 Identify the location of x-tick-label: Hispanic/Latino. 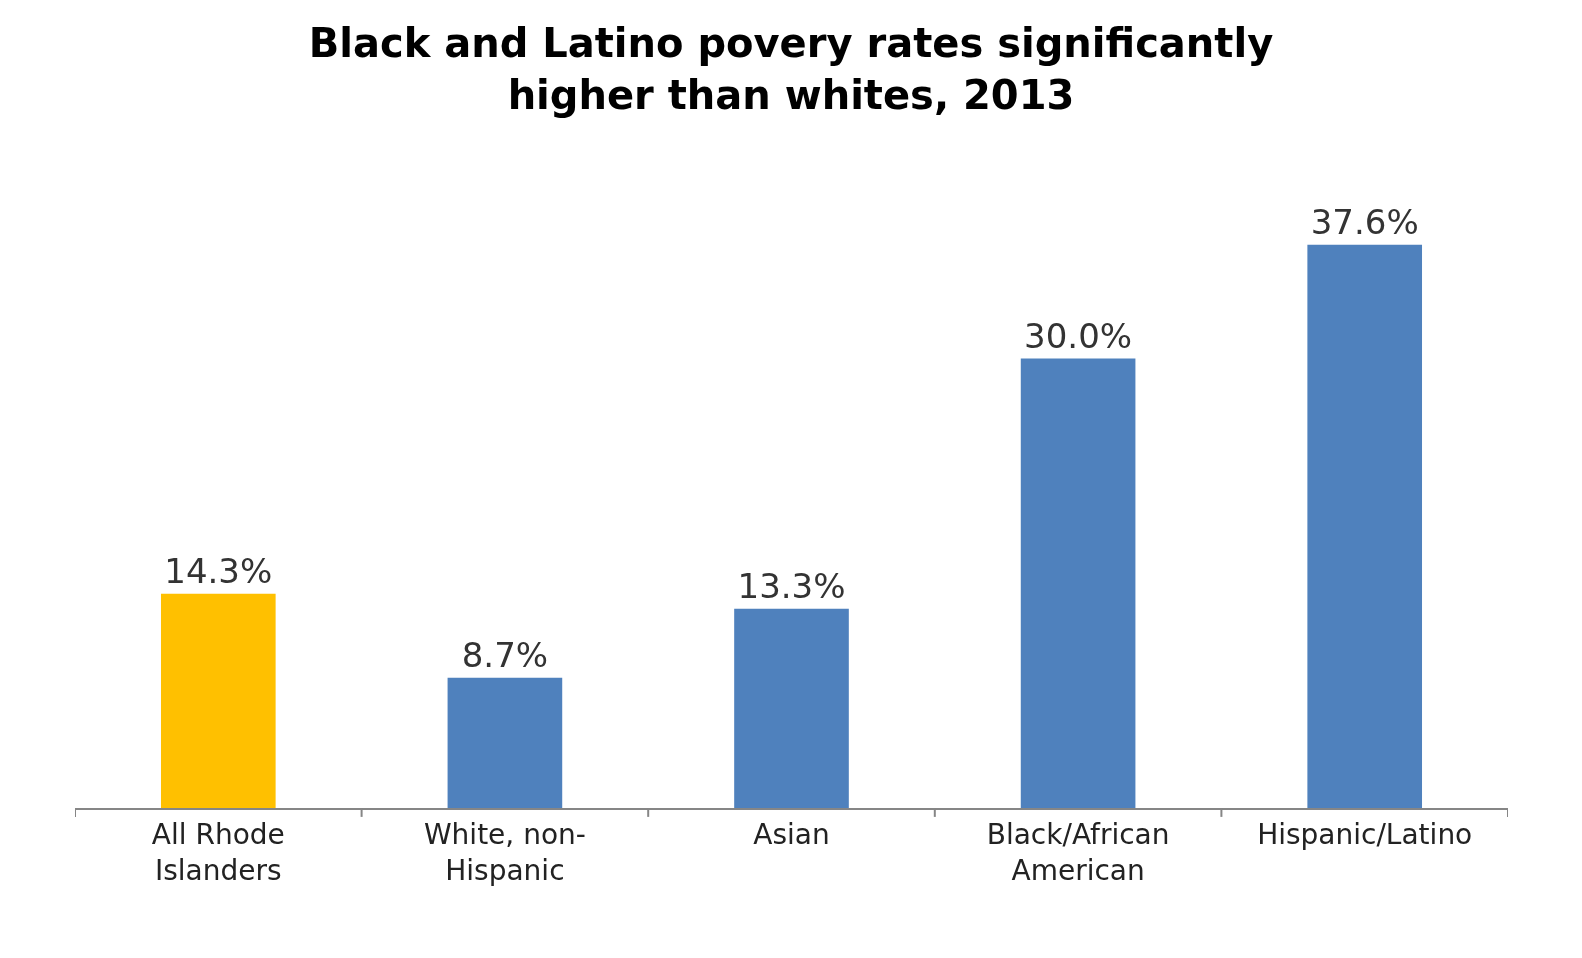
(1365, 834).